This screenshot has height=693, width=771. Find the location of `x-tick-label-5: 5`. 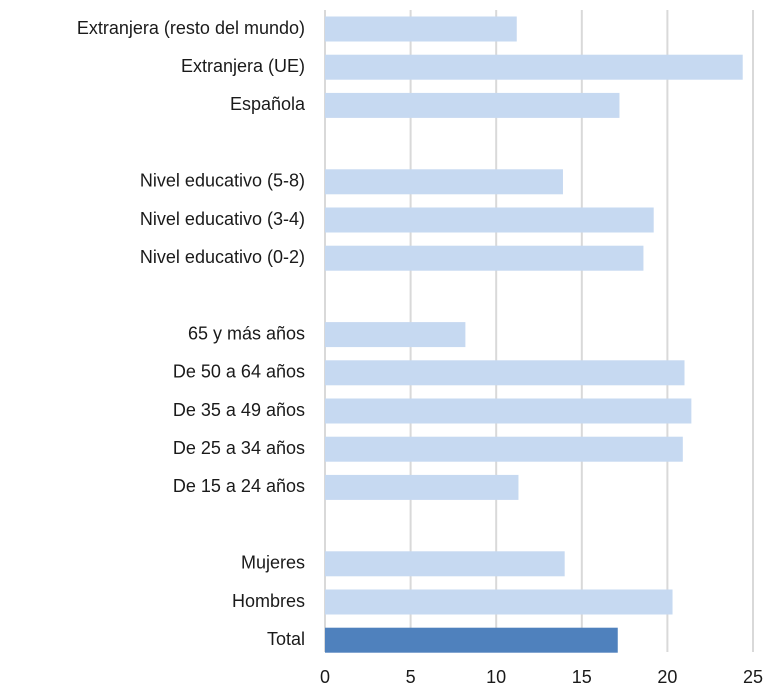

x-tick-label-5: 5 is located at coordinates (411, 677).